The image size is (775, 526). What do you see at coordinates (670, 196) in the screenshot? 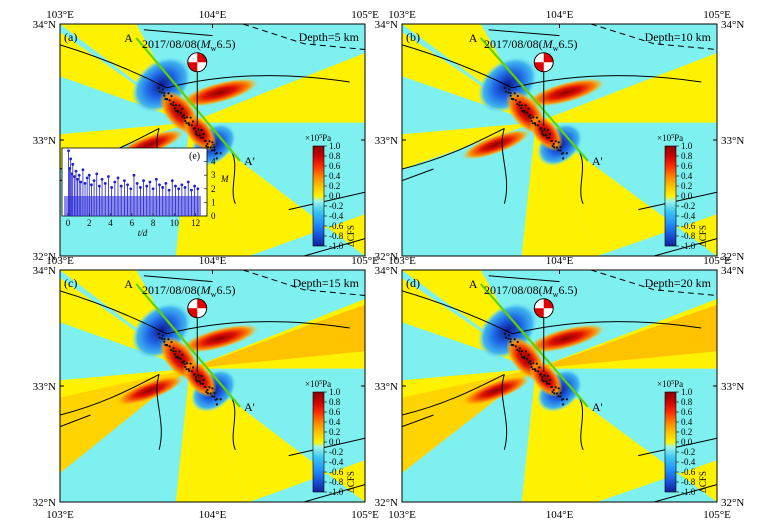
I see `colorbar-scale` at bounding box center [670, 196].